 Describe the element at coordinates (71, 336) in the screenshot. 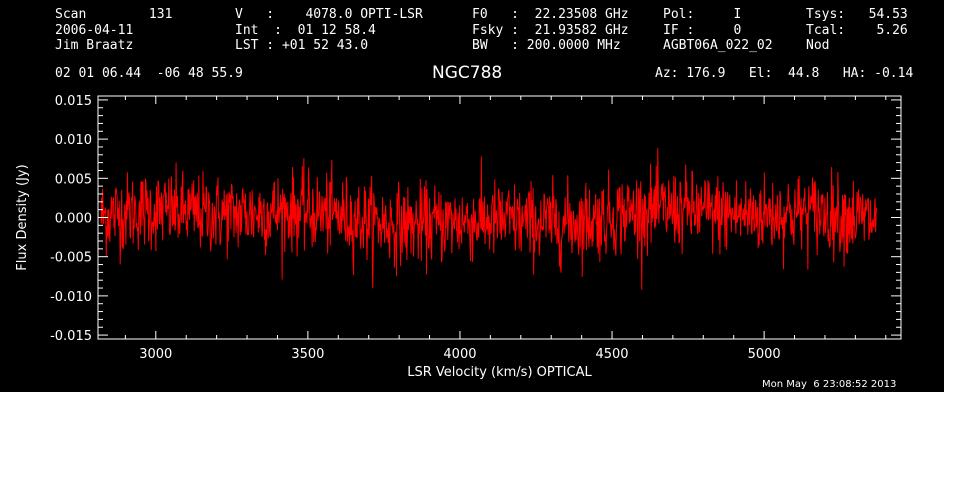

I see `y-tick-label: -0.015` at that location.